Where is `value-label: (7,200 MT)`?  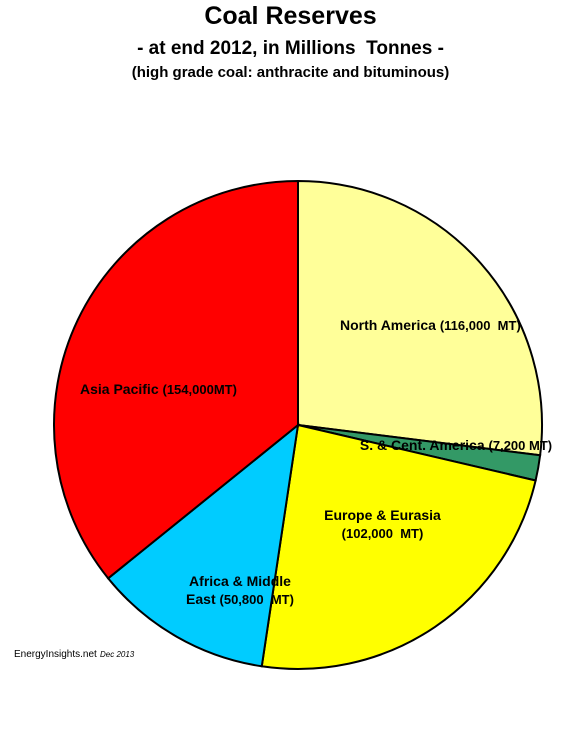
value-label: (7,200 MT) is located at coordinates (520, 445).